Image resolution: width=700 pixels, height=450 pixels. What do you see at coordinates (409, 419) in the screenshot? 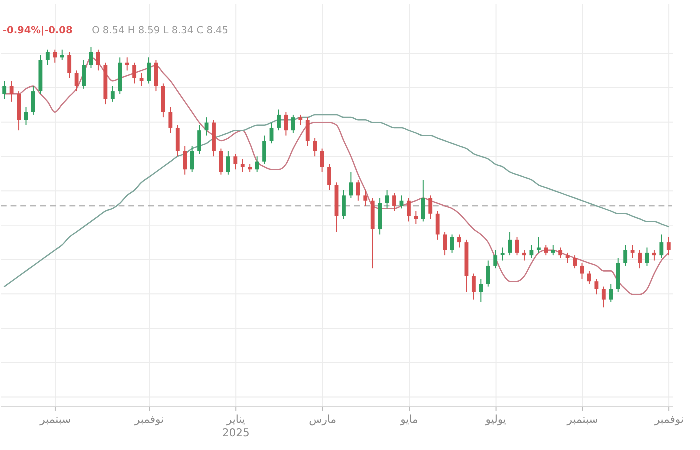
I see `x-tick-label: مايو` at bounding box center [409, 419].